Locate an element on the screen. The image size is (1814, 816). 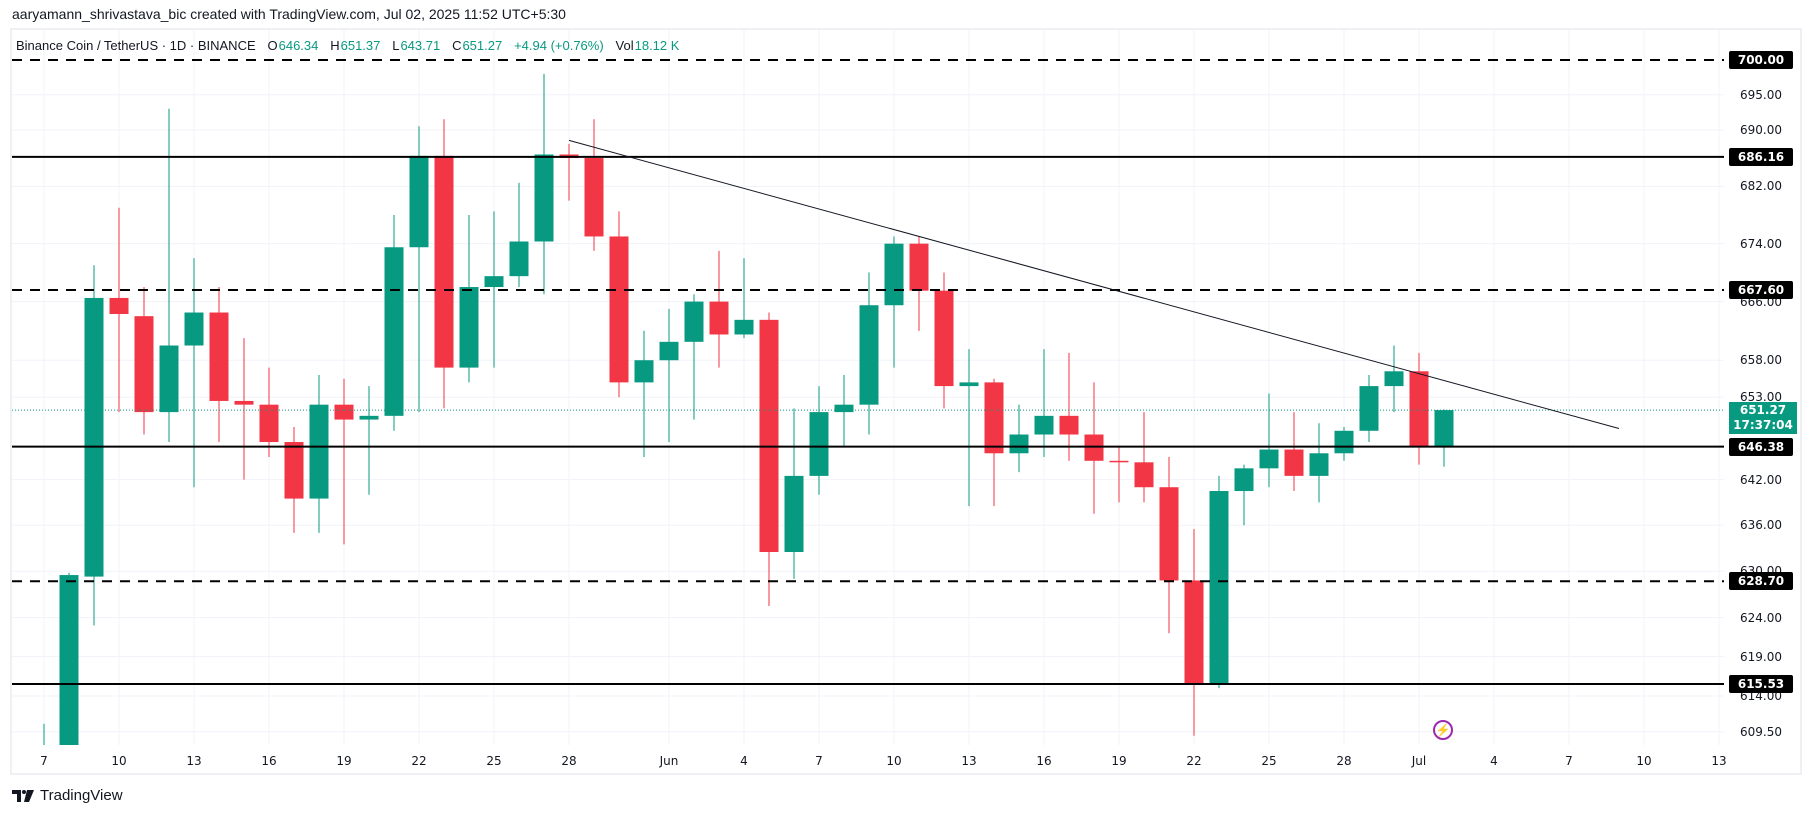
level-price-label: 700.00 is located at coordinates (1761, 60).